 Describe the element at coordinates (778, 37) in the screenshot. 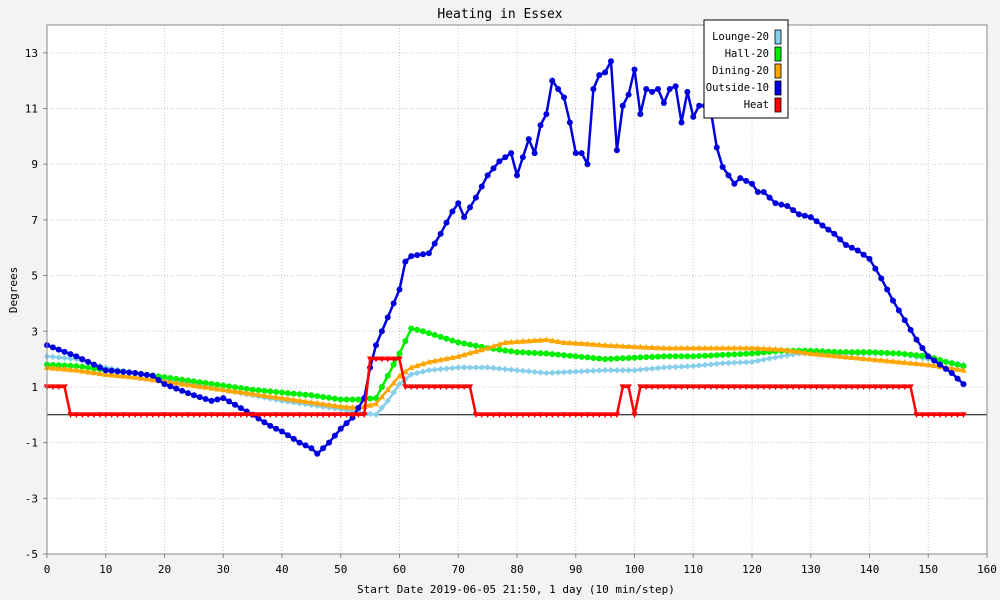

I see `legend-swatch` at that location.